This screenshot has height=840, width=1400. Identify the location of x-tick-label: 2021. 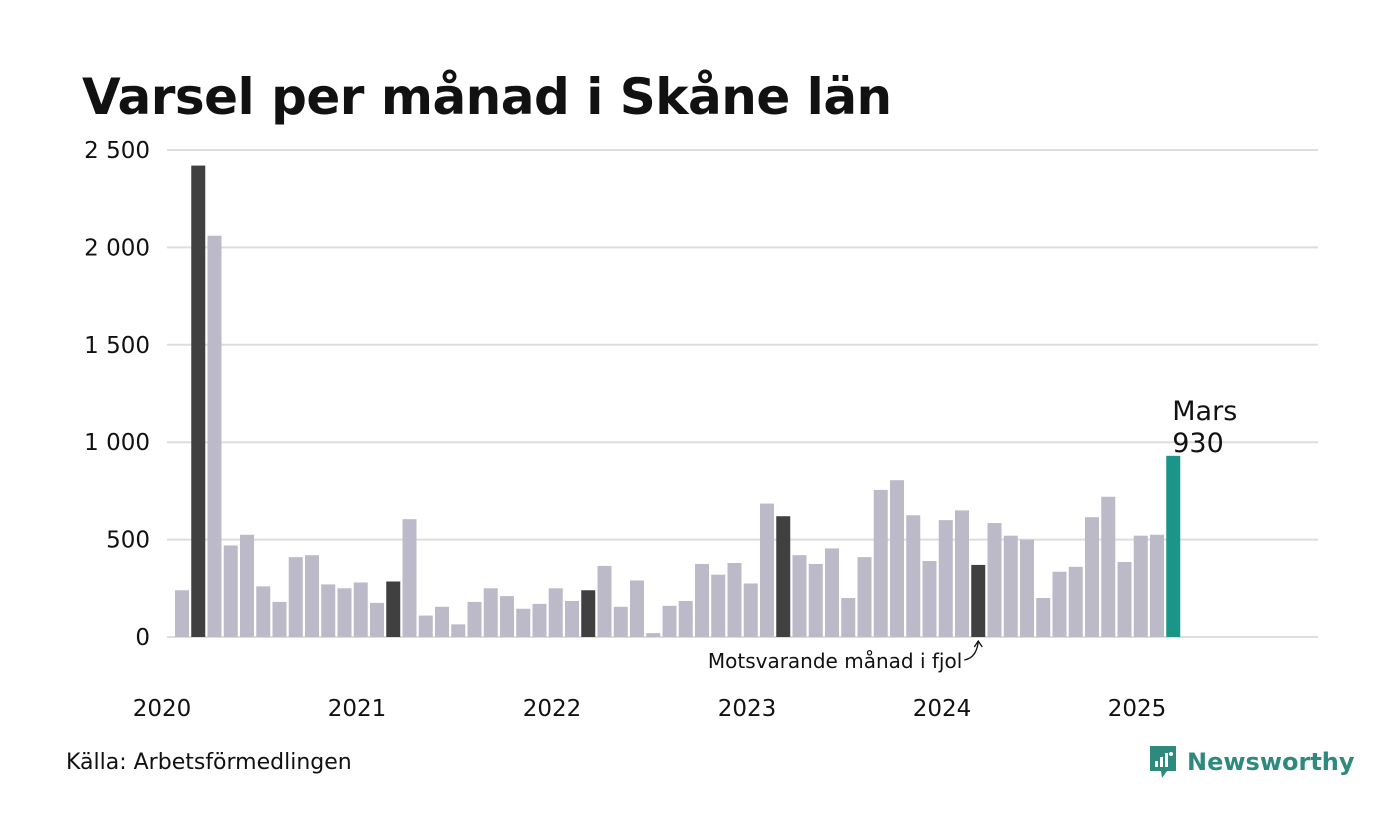
(357, 709).